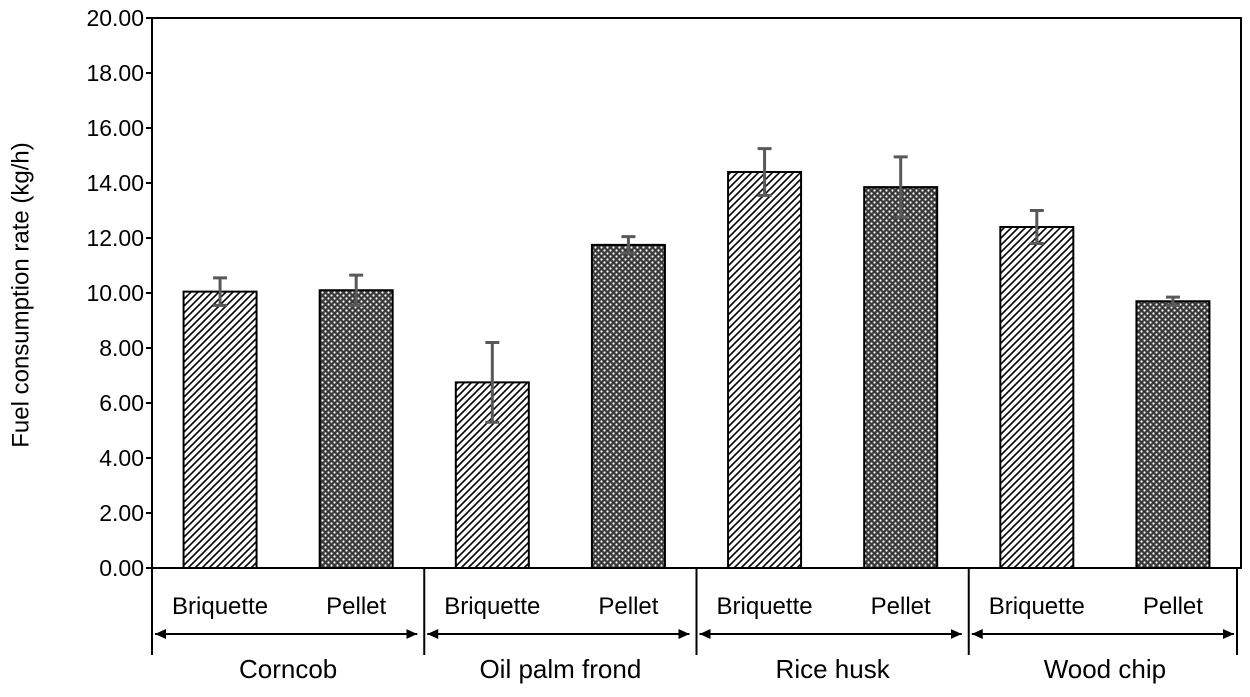 The width and height of the screenshot is (1250, 697). What do you see at coordinates (115, 73) in the screenshot?
I see `y-tick-label: 18.00` at bounding box center [115, 73].